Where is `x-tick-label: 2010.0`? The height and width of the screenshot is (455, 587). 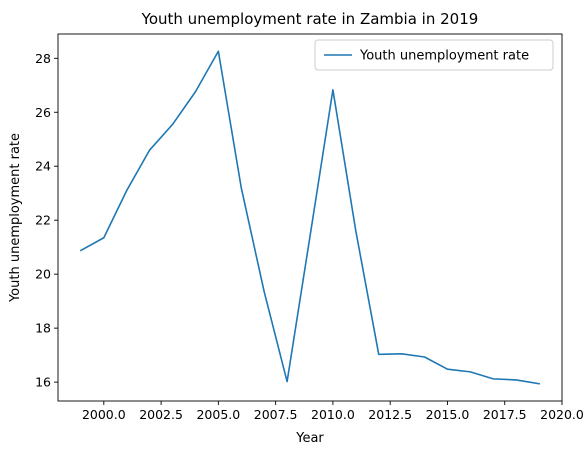 x-tick-label: 2010.0 is located at coordinates (333, 414).